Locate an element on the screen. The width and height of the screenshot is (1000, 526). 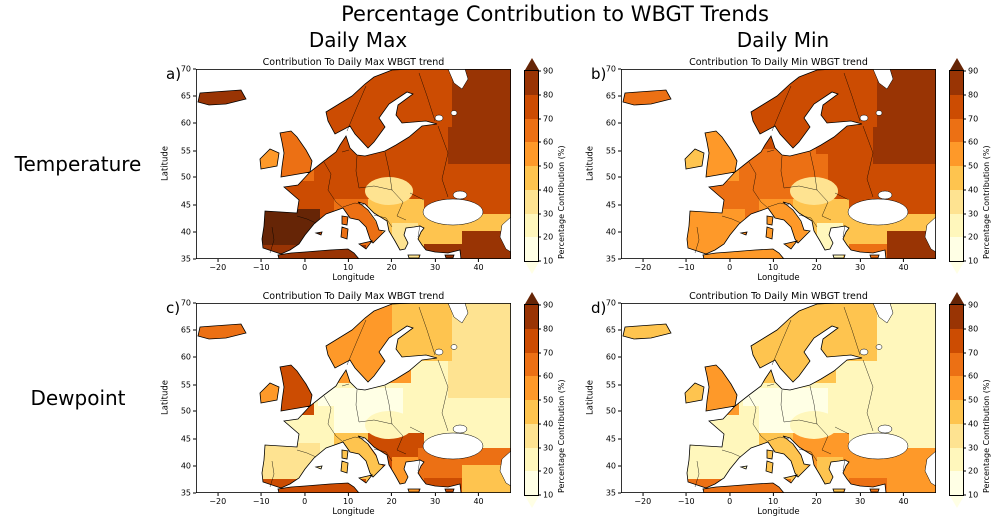
column-header-daily-max: Daily Max is located at coordinates (358, 40).